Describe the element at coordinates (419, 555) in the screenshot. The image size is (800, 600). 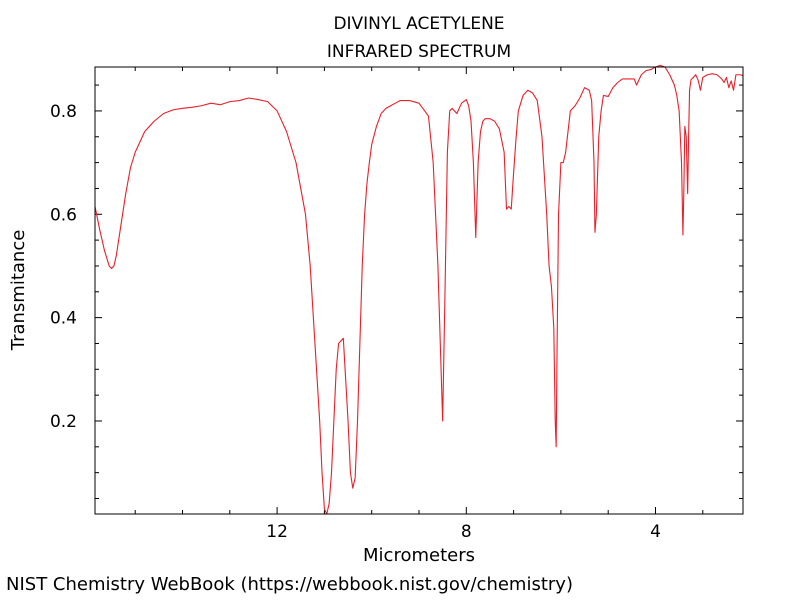
I see `x-axis-label: Micrometers` at that location.